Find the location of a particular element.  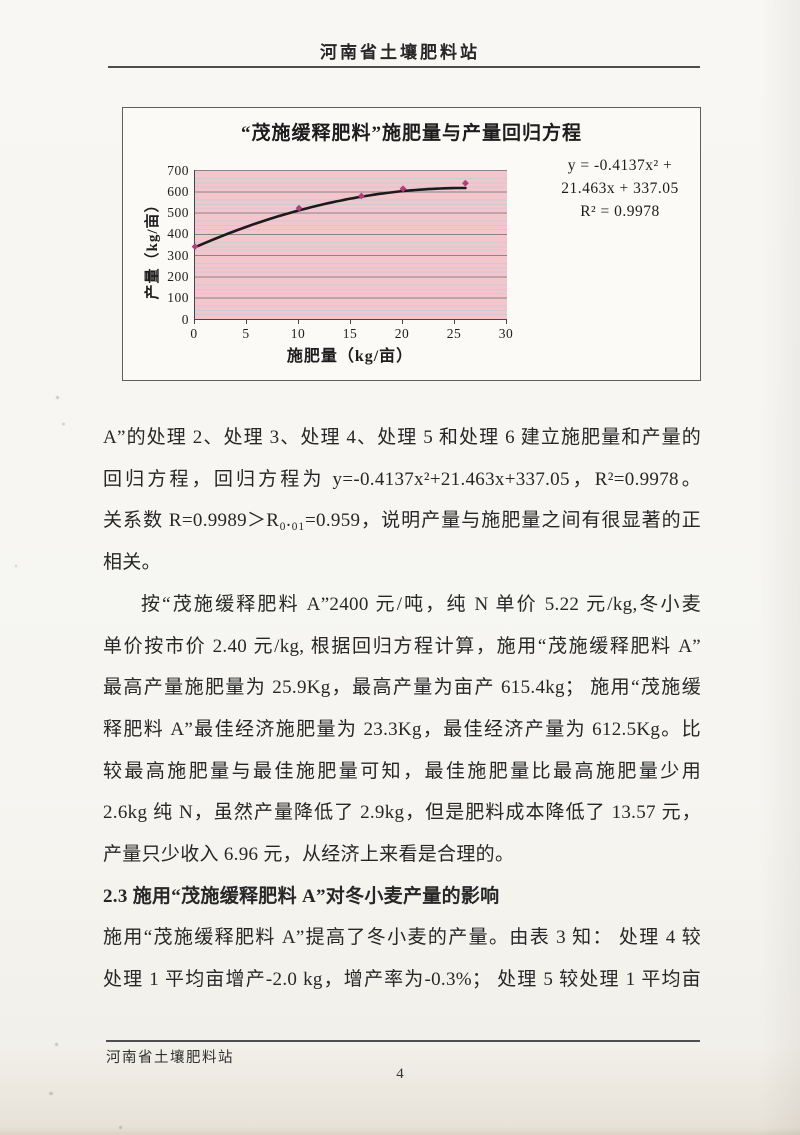

equation-line: 21.463x + 337.05 is located at coordinates (620, 188).